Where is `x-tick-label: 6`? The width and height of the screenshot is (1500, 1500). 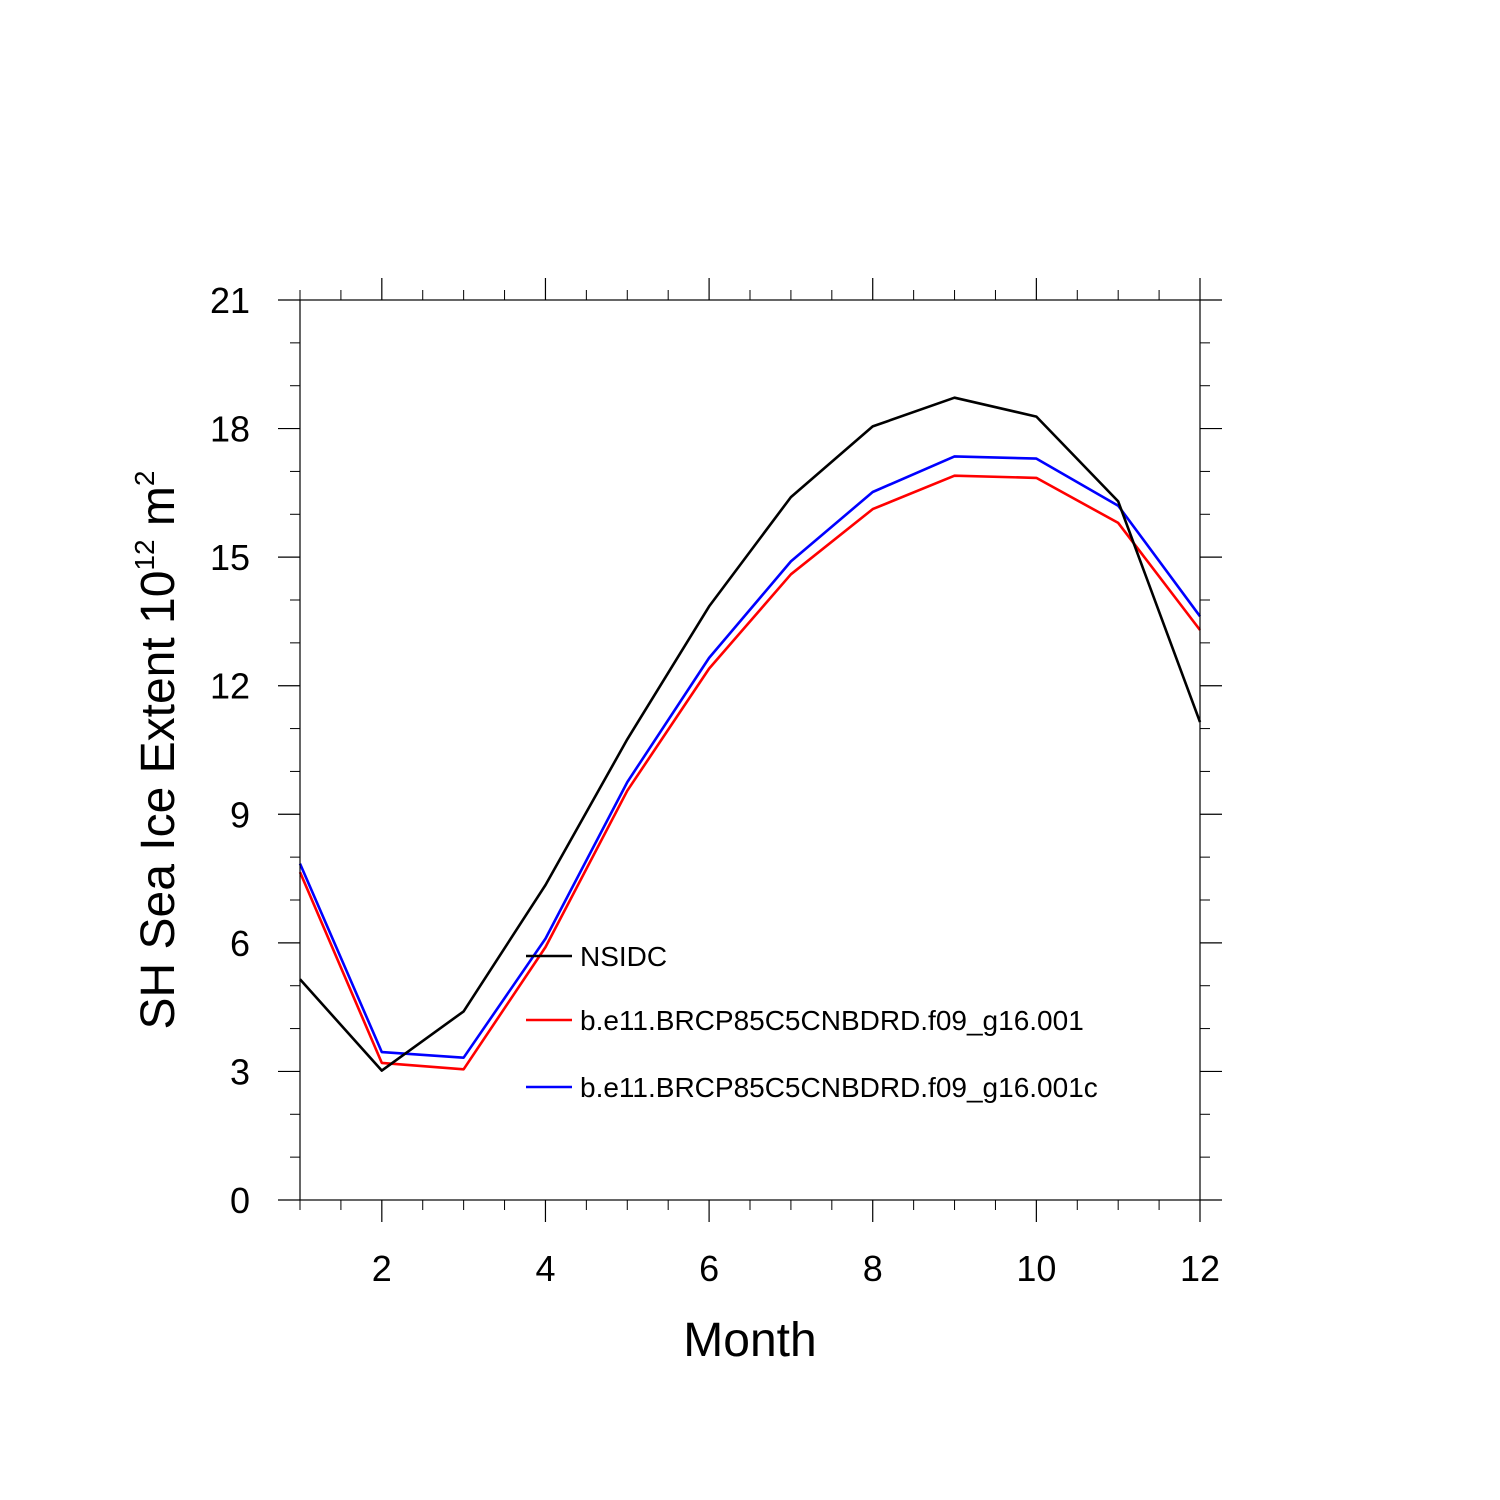
x-tick-label: 6 is located at coordinates (709, 1268).